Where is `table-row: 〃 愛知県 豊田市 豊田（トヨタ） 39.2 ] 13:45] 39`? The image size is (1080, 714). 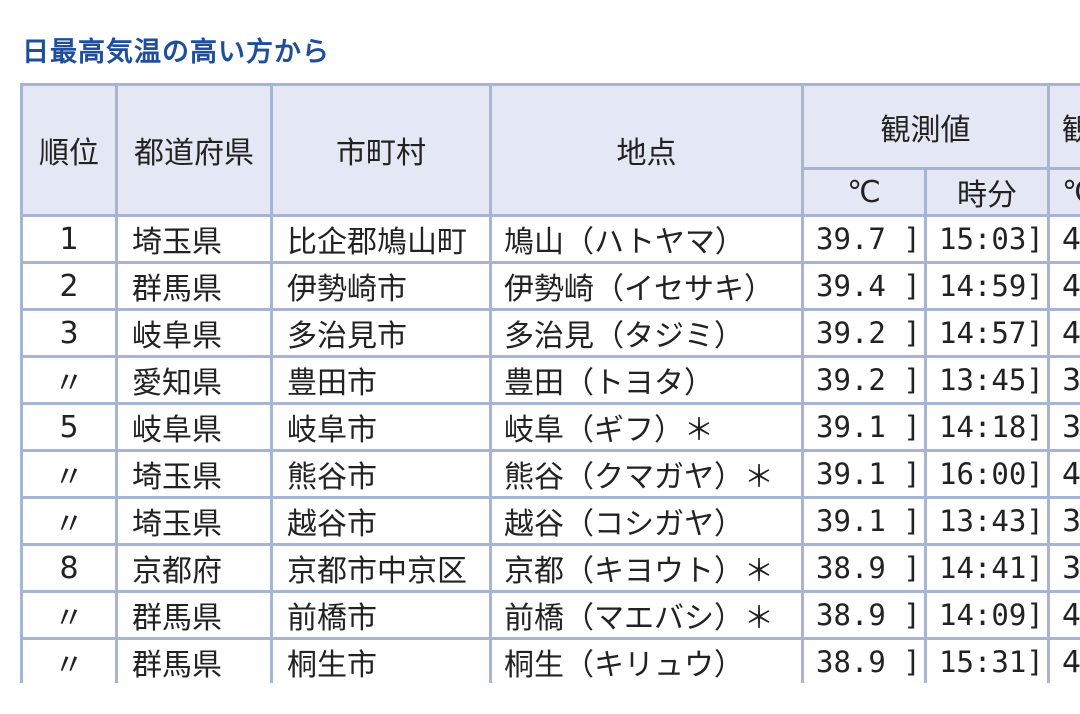 table-row: 〃 愛知県 豊田市 豊田（トヨタ） 39.2 ] 13:45] 39 is located at coordinates (550, 380).